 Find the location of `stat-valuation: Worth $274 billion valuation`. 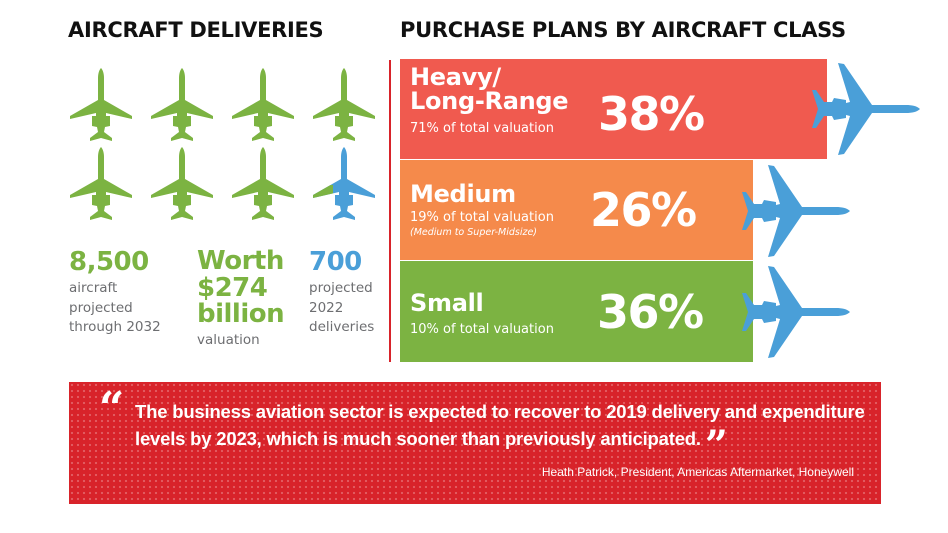

stat-valuation: Worth $274 billion valuation is located at coordinates (241, 298).